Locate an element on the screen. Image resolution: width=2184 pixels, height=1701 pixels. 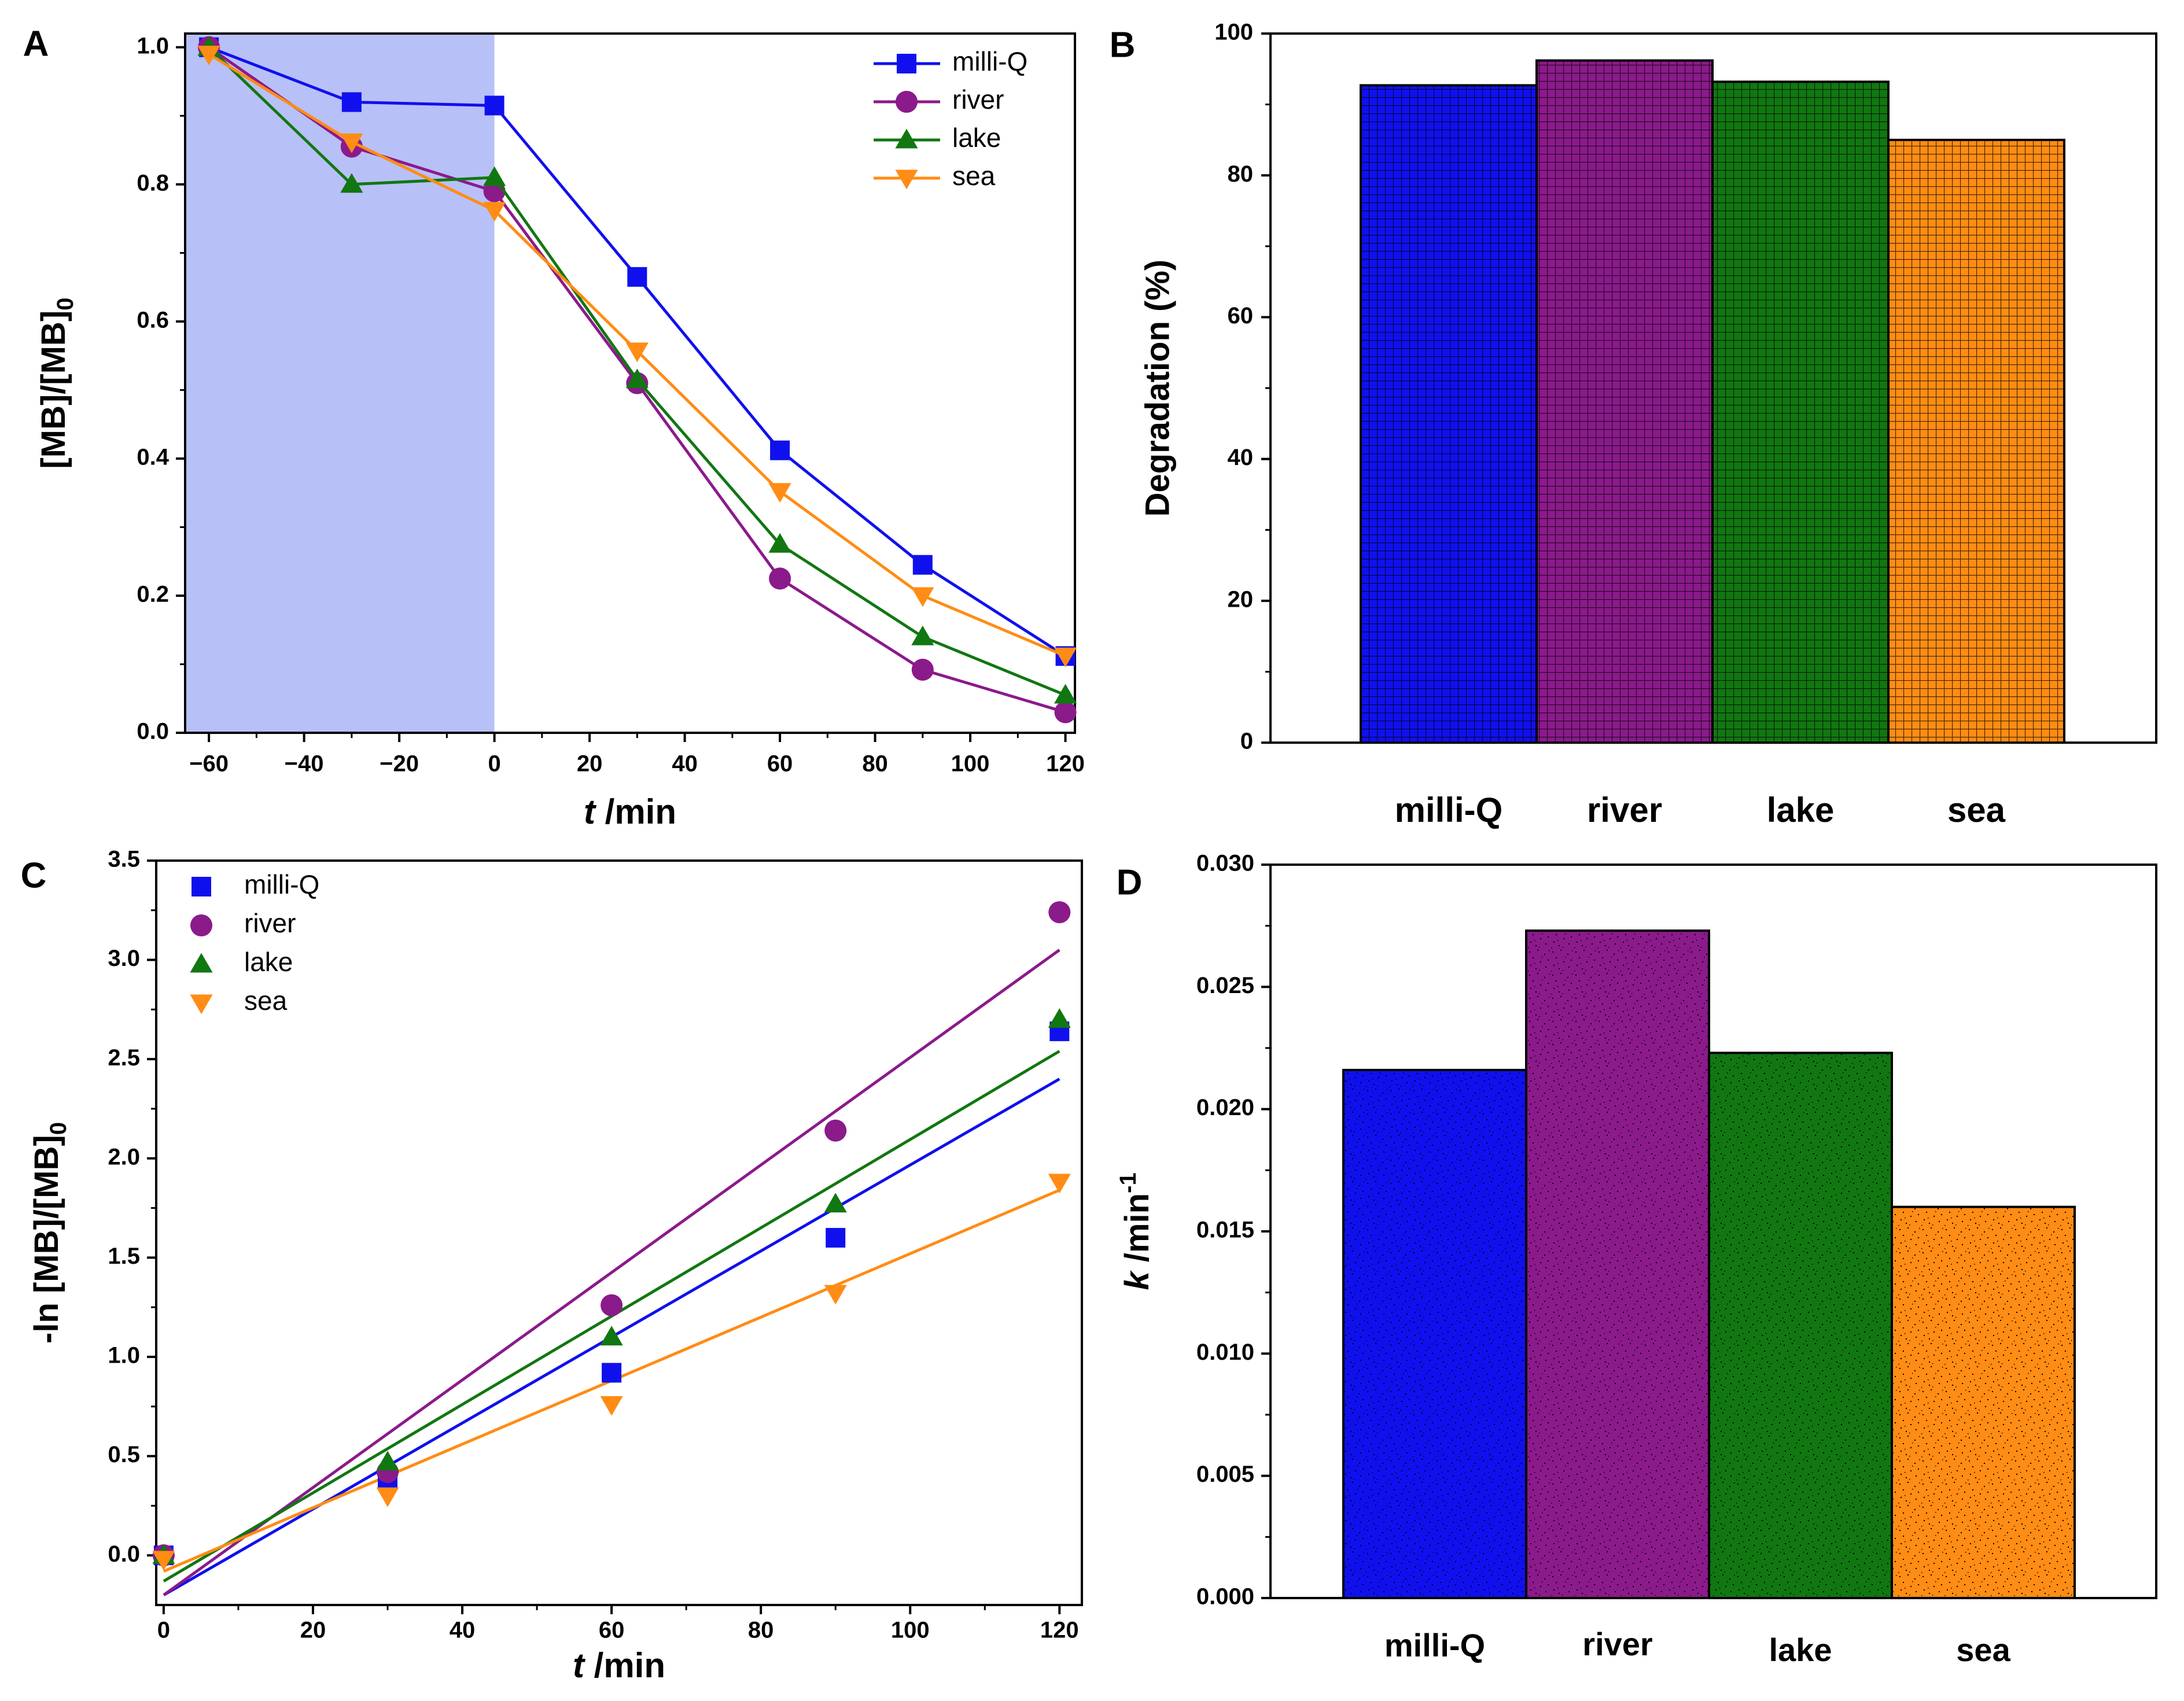
y-axis-label: -ln [MB]/[MB]0 is located at coordinates (49, 1233).